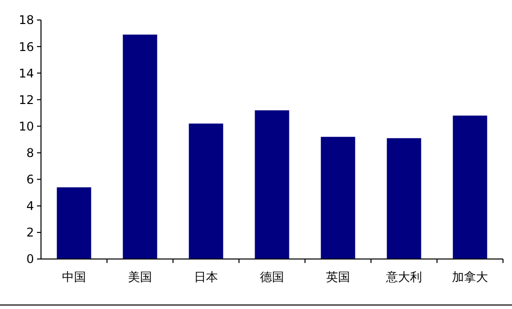 The image size is (512, 309). I want to click on x-tick-label: 日本, so click(206, 277).